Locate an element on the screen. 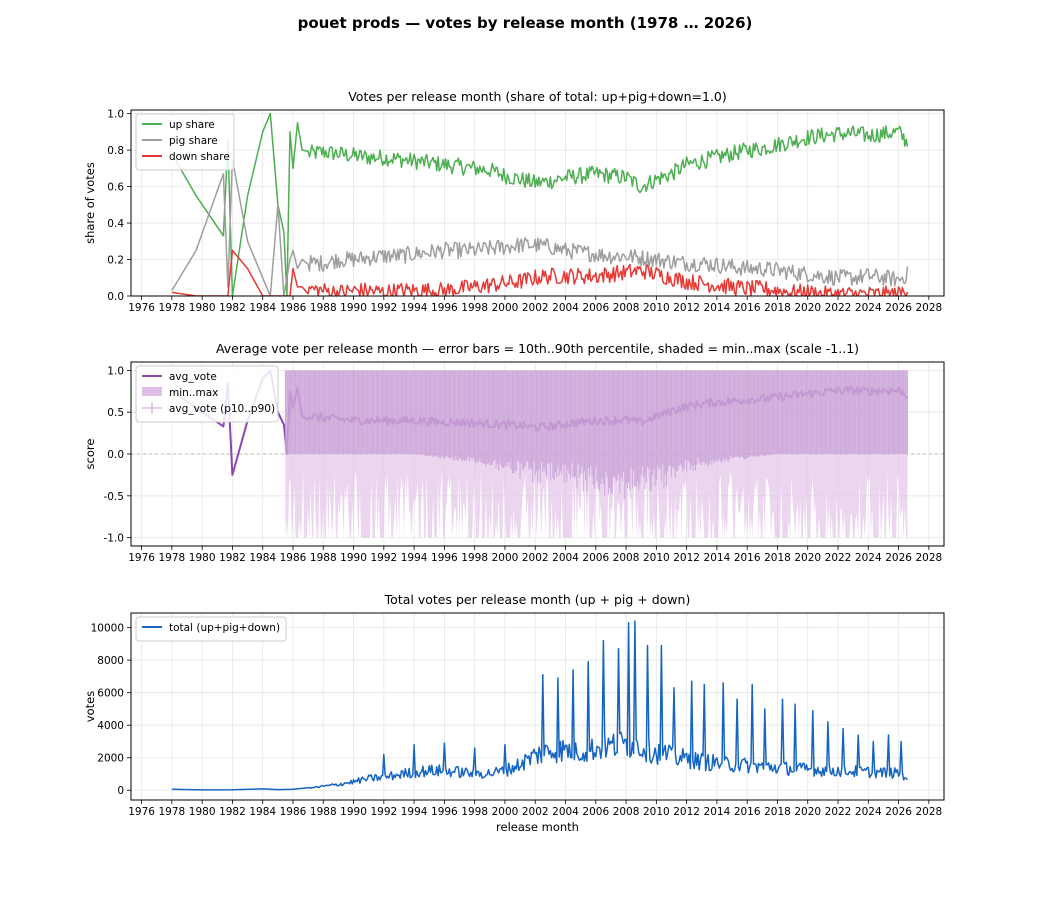 The width and height of the screenshot is (1050, 900). x-axis-label: release month is located at coordinates (537, 827).